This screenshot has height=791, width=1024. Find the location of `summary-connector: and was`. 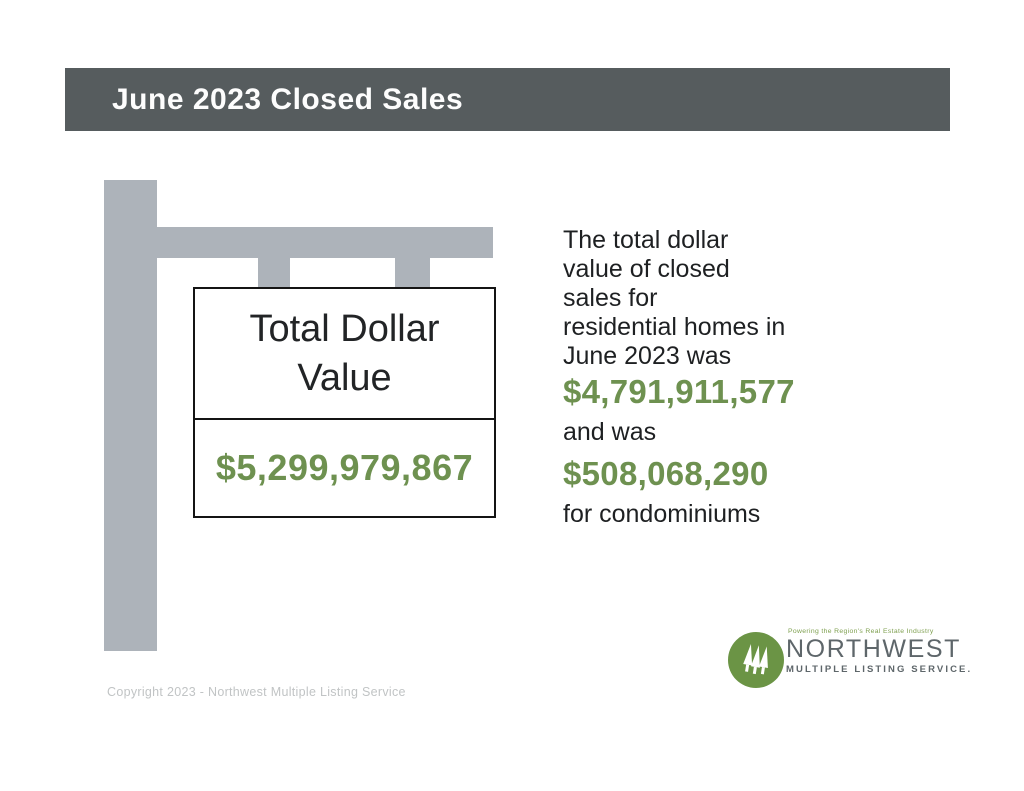

summary-connector: and was is located at coordinates (610, 432).